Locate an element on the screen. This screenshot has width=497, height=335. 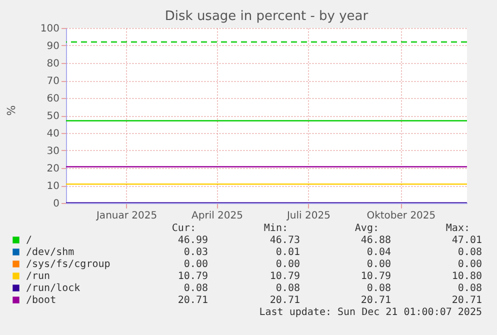
legend-label: /run/lock is located at coordinates (53, 288).